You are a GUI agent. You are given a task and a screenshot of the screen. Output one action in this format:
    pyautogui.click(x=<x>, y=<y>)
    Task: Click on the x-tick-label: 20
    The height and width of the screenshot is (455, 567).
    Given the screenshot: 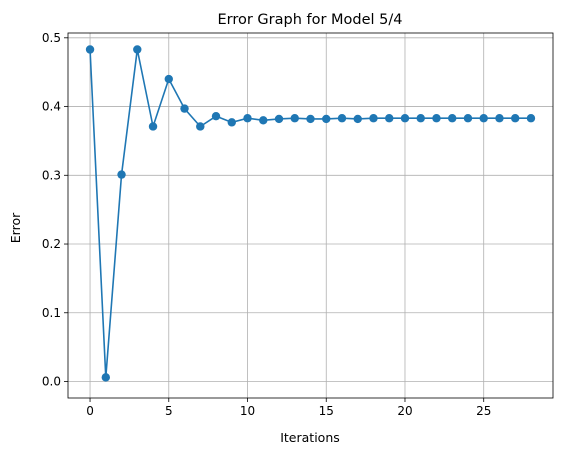 What is the action you would take?
    pyautogui.click(x=404, y=411)
    